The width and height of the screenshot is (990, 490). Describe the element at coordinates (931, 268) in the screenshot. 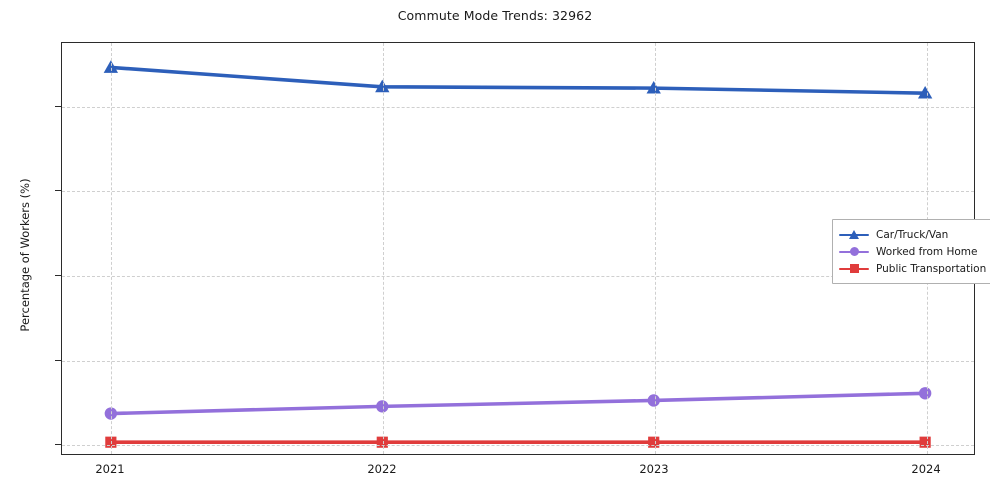

I see `legend-label: Public Transportation` at that location.